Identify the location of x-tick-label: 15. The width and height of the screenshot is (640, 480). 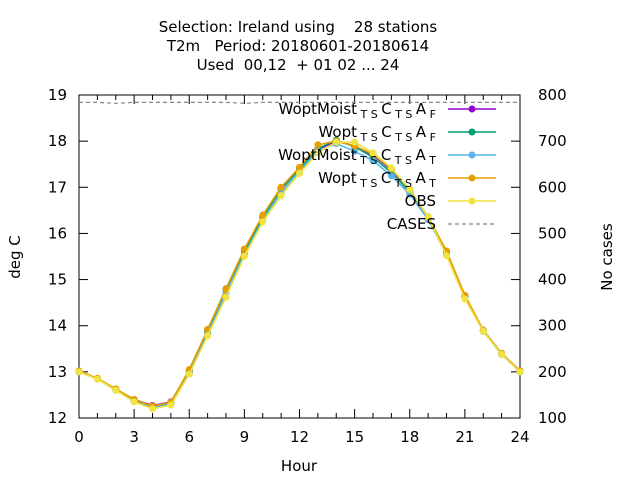
(354, 437).